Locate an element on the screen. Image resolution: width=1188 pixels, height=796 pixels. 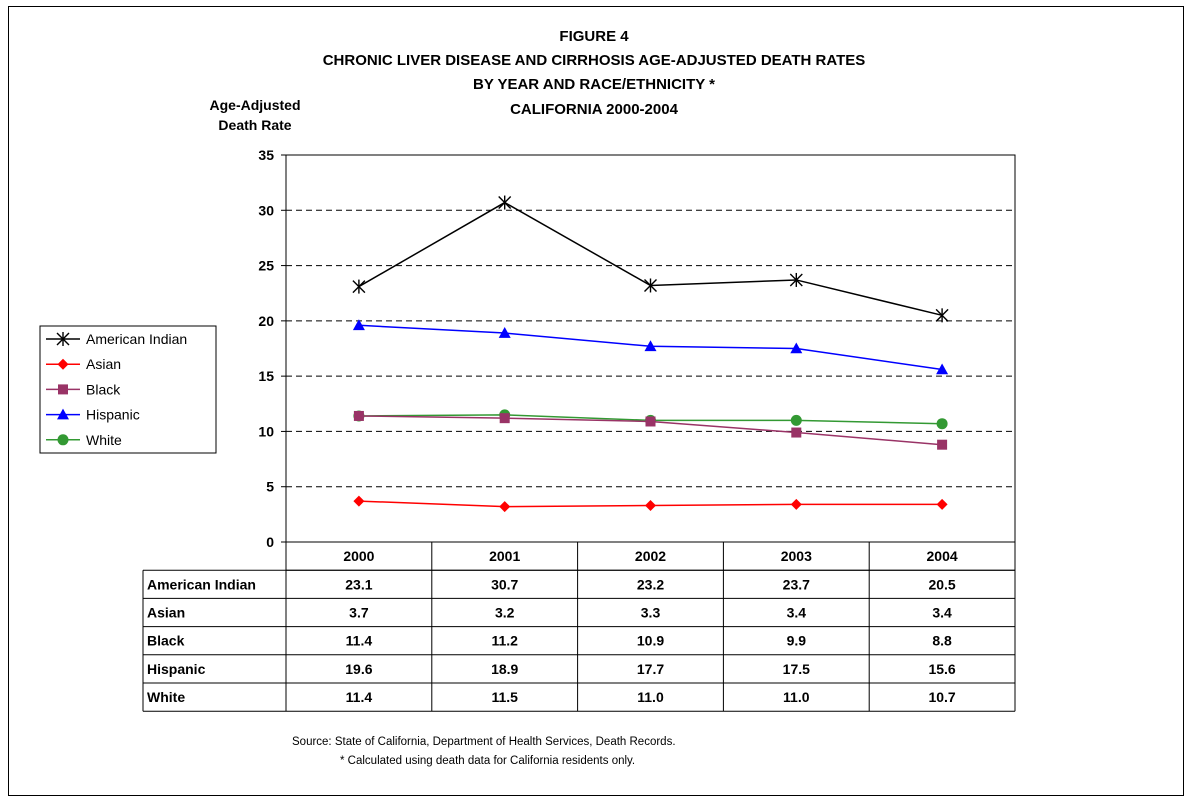
data-label-asian-2000: 3.7 is located at coordinates (359, 613).